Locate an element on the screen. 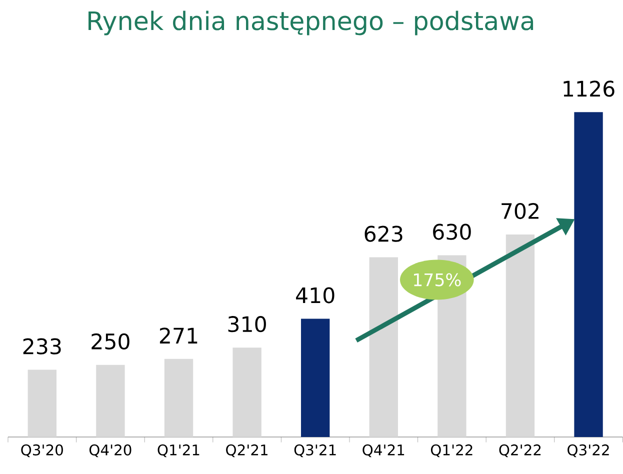  data-label: 410 is located at coordinates (315, 295).